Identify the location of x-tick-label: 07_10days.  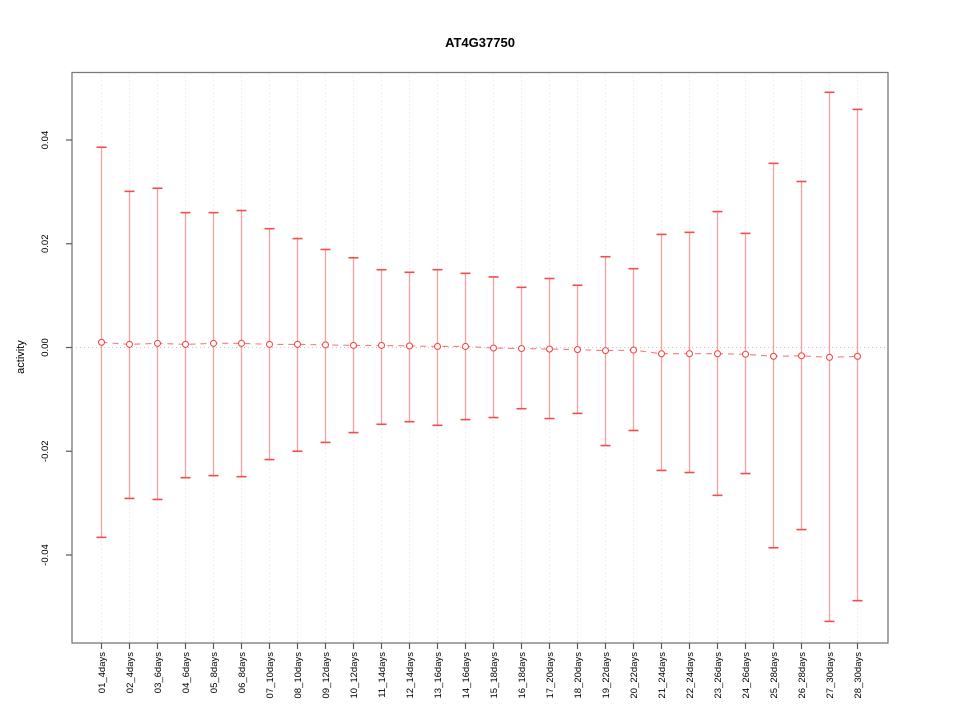
(270, 675).